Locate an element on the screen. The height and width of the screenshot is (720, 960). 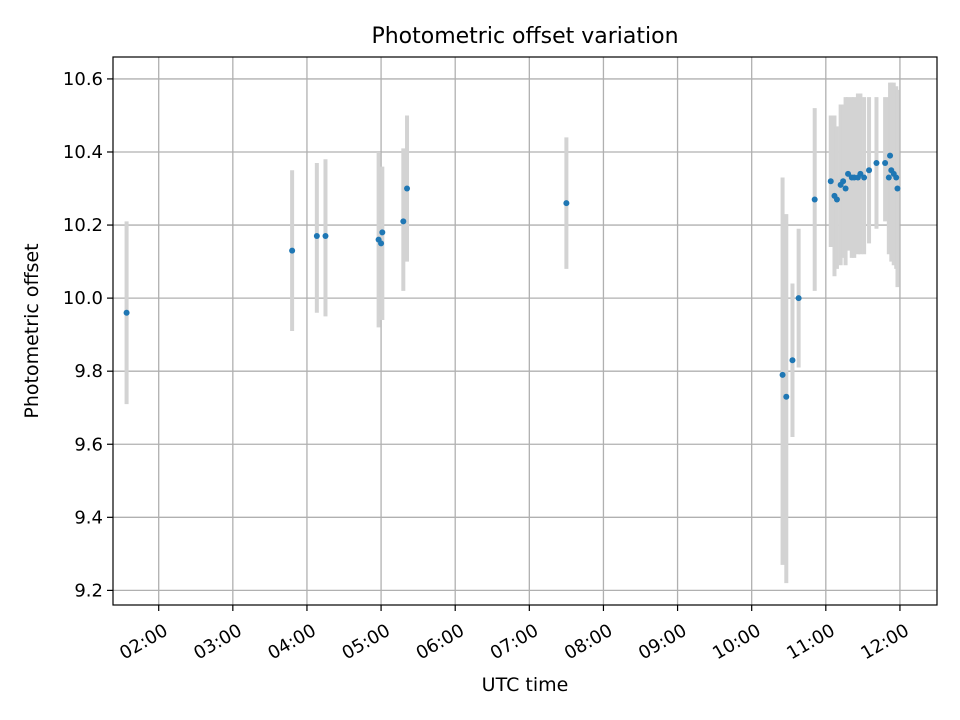
y-tick-label: 9.2 is located at coordinates (88, 590).